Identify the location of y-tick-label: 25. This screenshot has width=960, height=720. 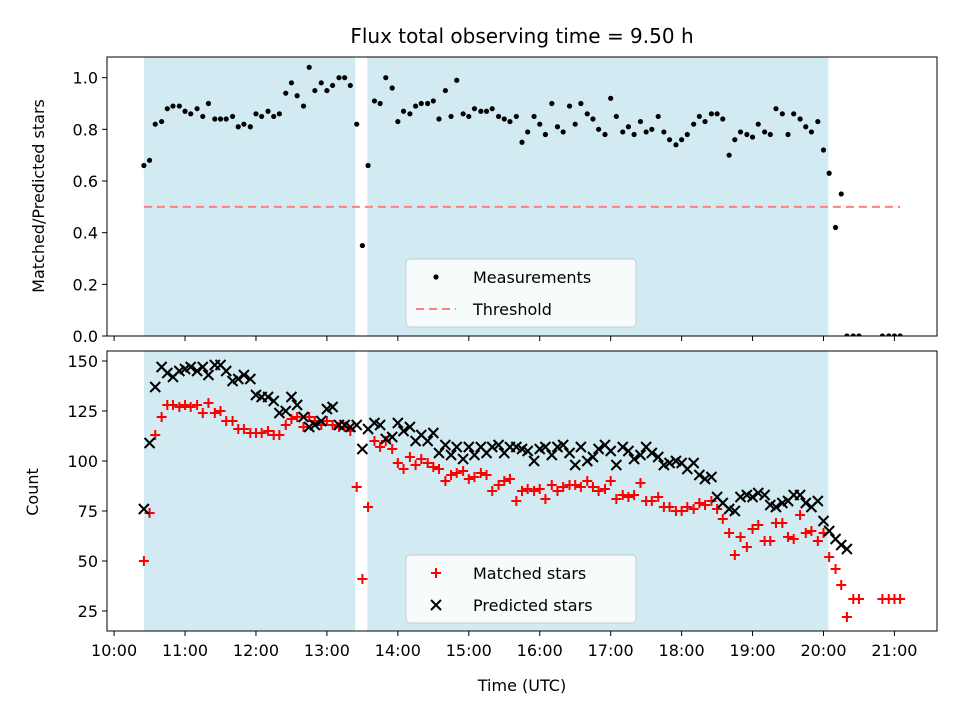
(88, 611).